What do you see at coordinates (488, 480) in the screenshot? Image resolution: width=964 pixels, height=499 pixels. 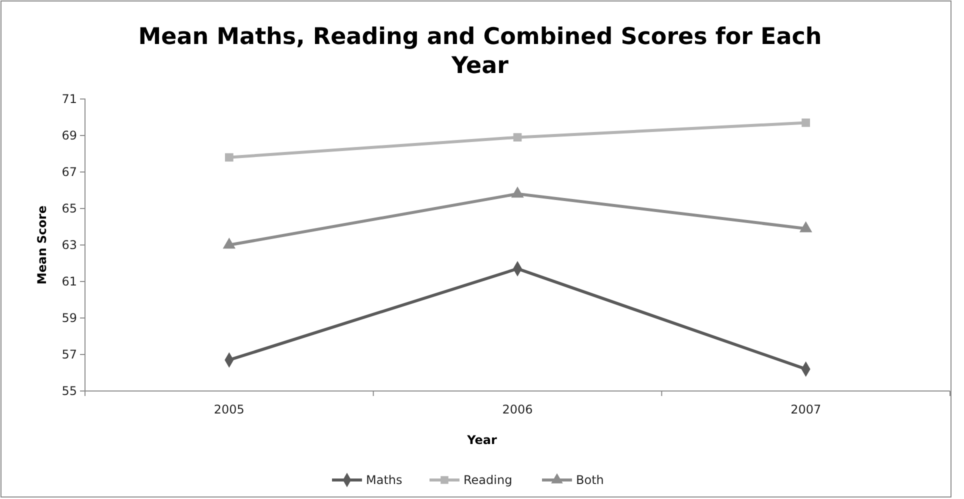 I see `legend-label: Reading` at bounding box center [488, 480].